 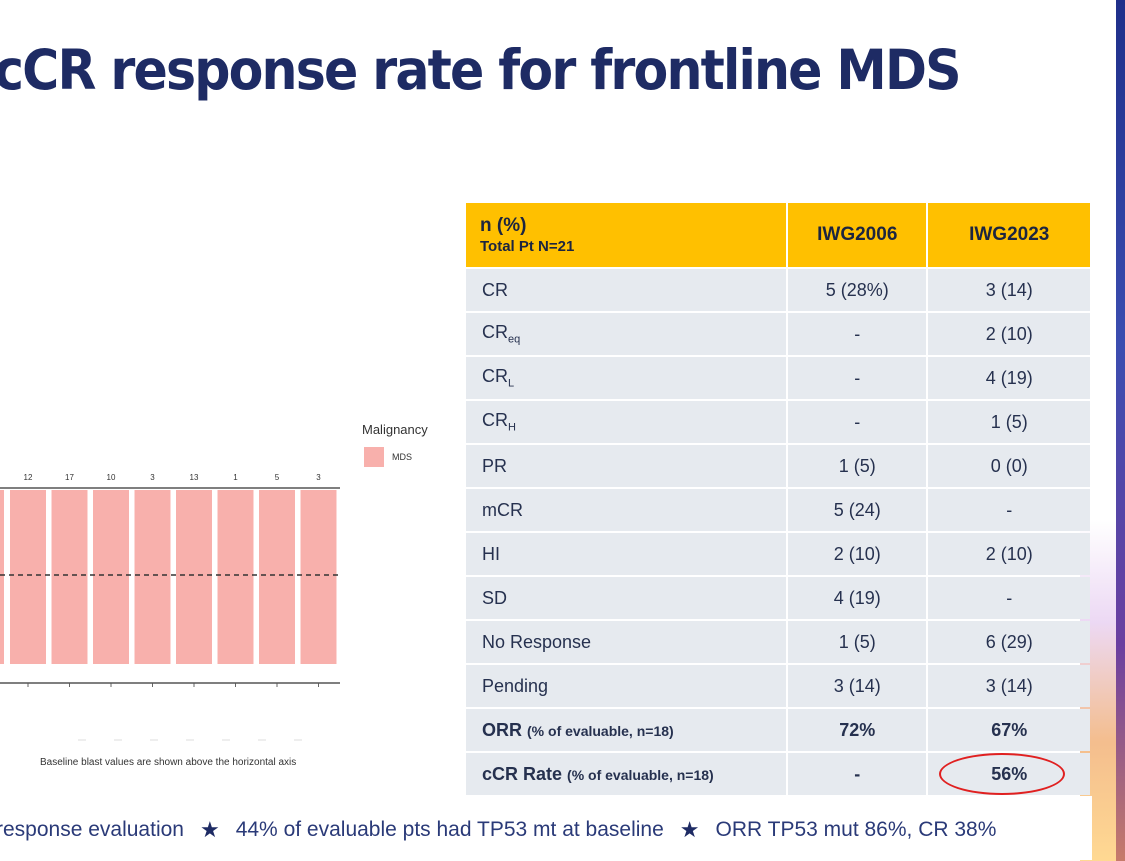 I want to click on legend-label-mds: MDS, so click(x=402, y=457).